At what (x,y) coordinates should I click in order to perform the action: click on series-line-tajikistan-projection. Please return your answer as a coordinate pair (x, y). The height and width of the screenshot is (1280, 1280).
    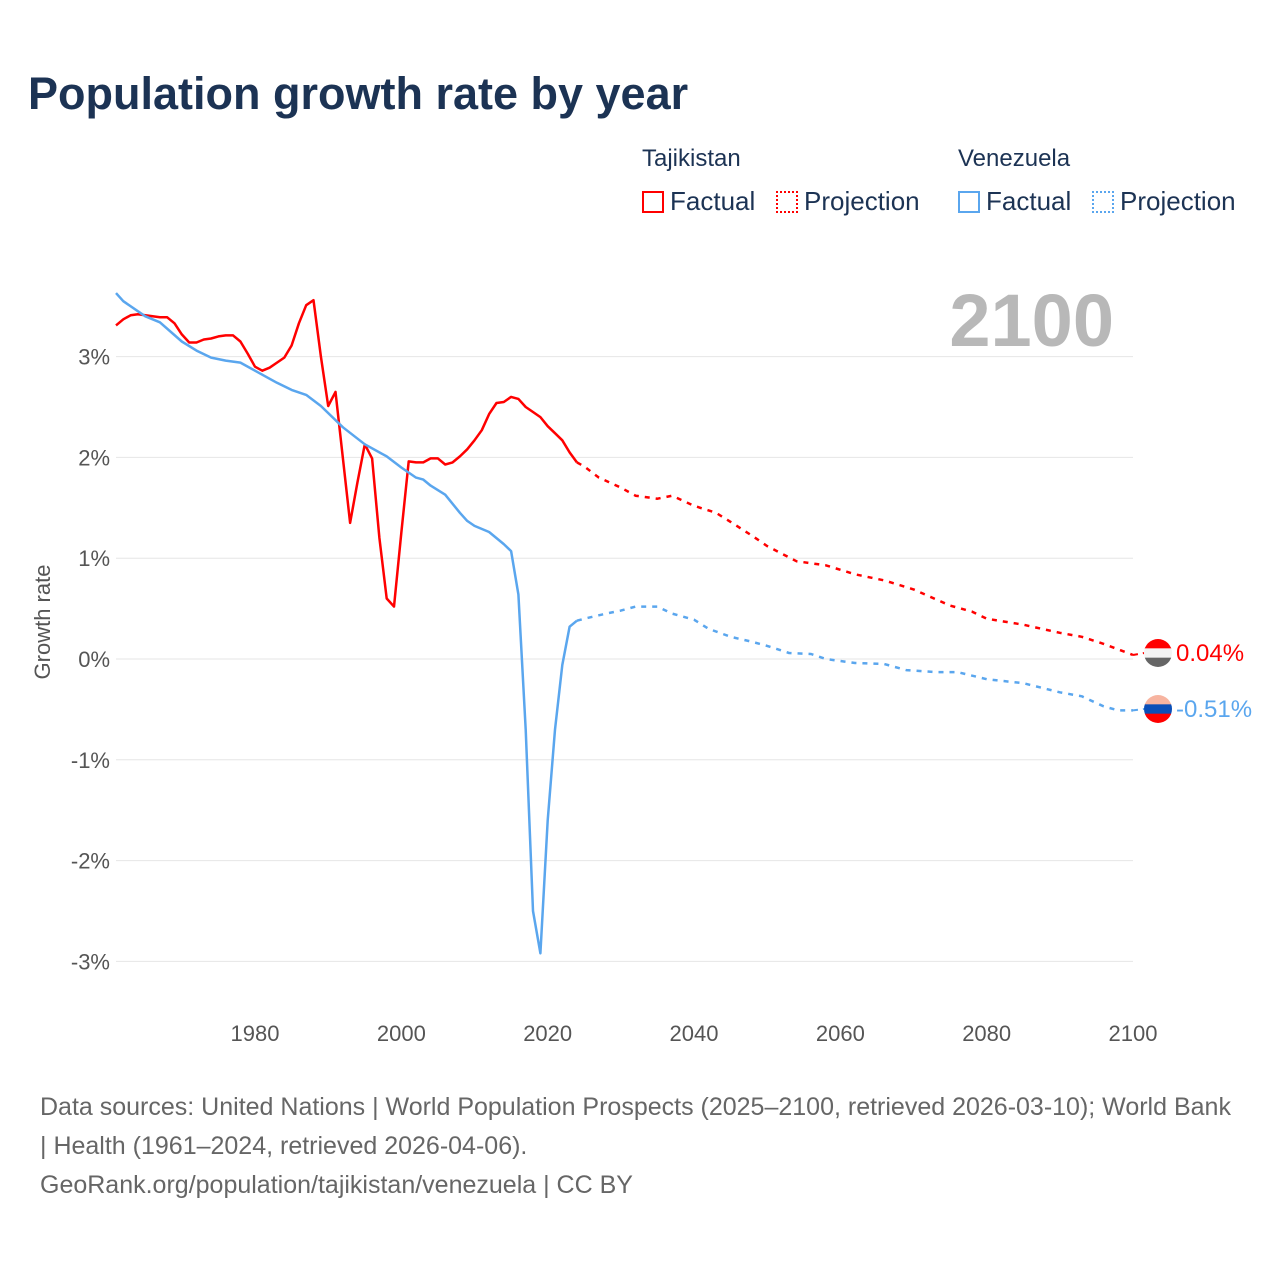
    Looking at the image, I should click on (855, 559).